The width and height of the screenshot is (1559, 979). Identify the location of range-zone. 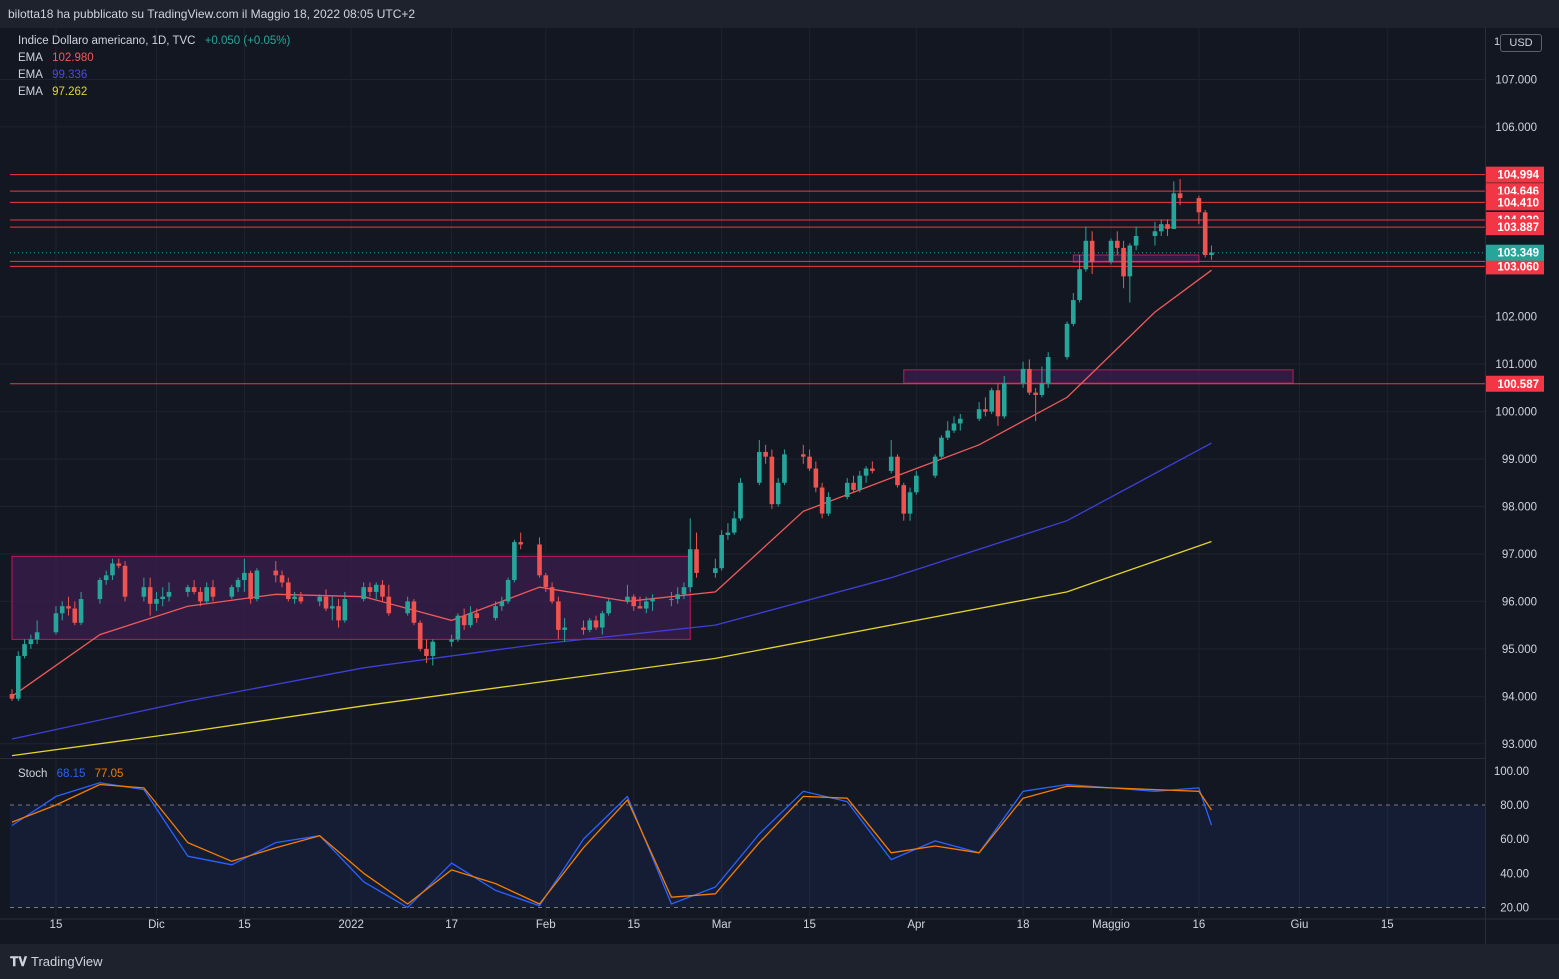
(1098, 376).